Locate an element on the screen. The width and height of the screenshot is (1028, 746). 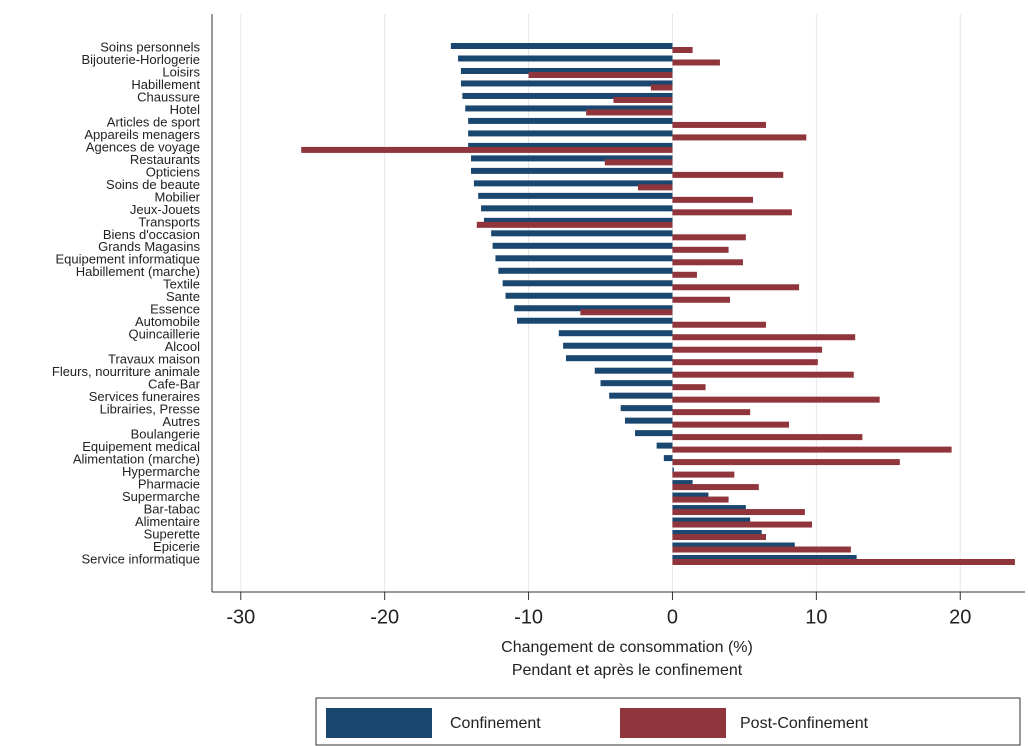
y-tick-label: Alcool is located at coordinates (183, 346).